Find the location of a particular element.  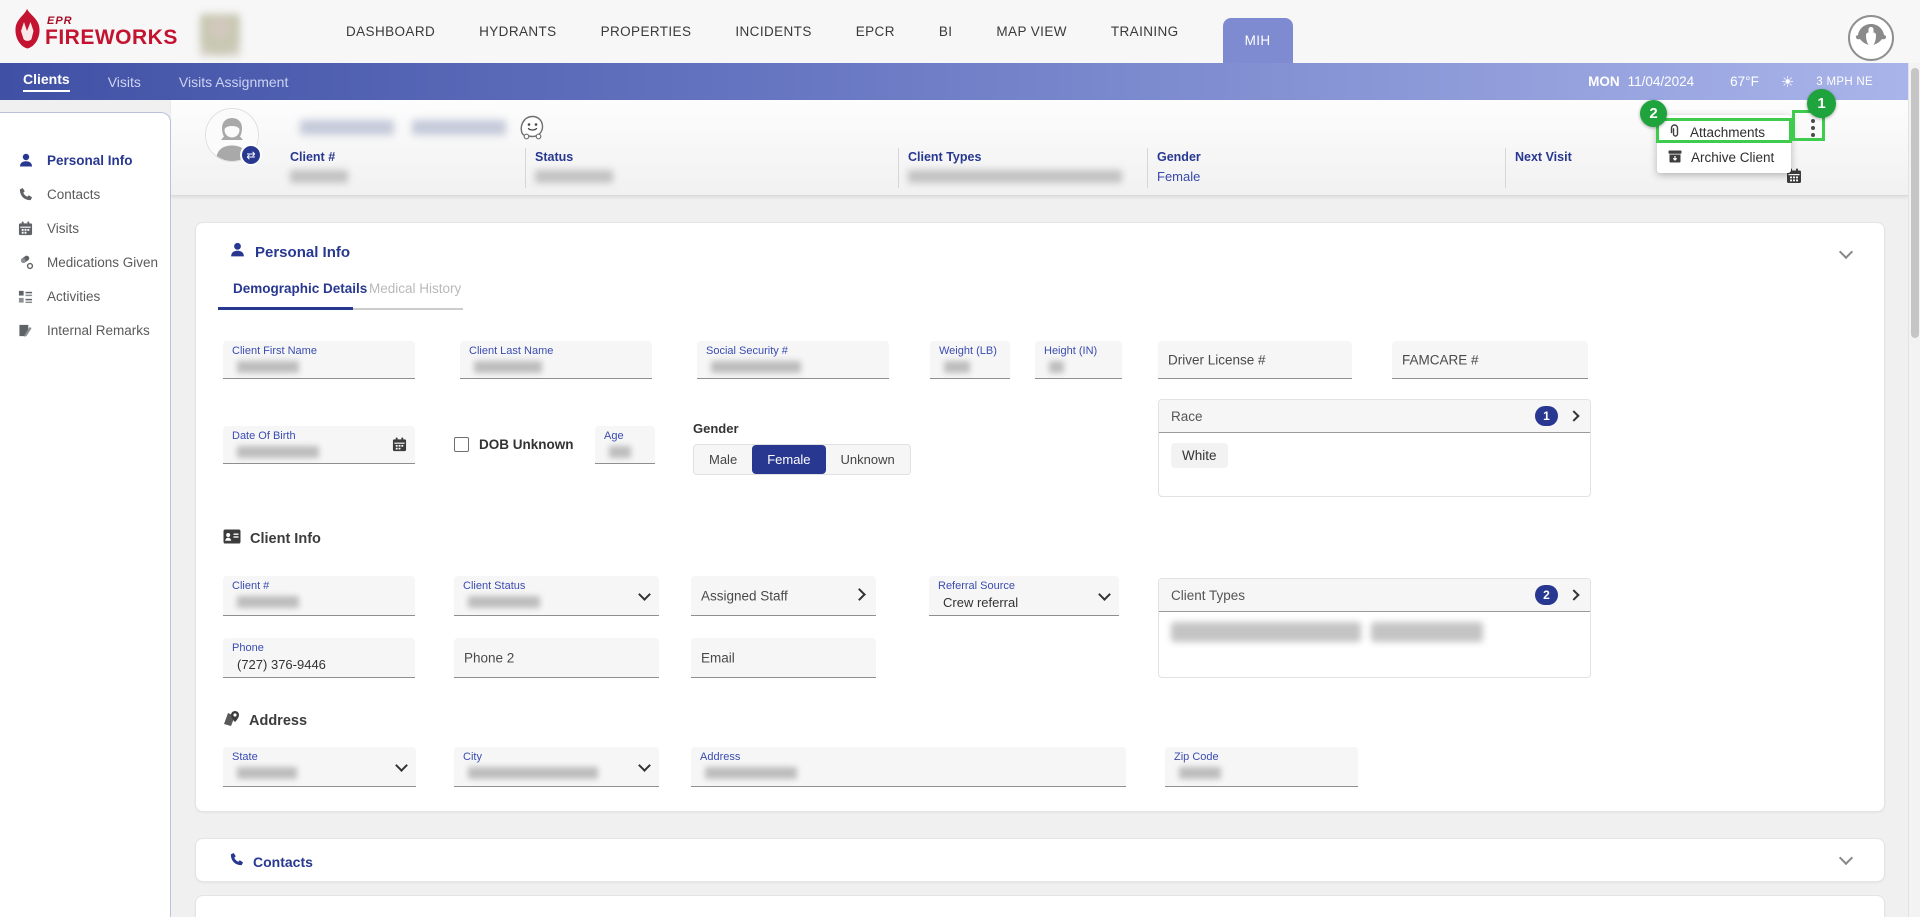

select-client-status: Client Status is located at coordinates (556, 596).